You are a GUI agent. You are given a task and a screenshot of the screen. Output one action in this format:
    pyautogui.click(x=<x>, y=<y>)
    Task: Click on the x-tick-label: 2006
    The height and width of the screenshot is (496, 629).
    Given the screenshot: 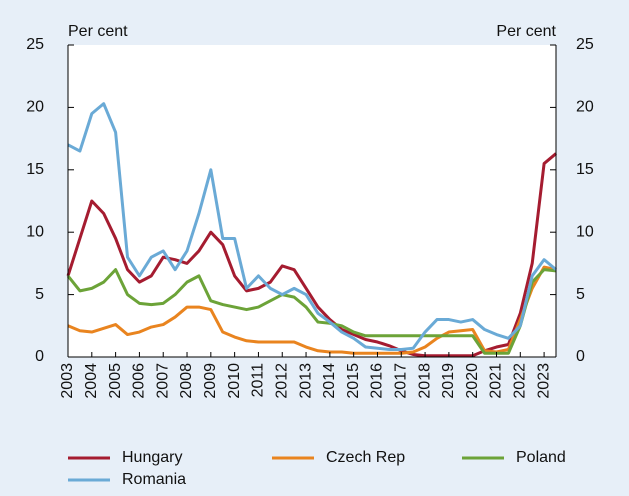 What is the action you would take?
    pyautogui.click(x=139, y=381)
    